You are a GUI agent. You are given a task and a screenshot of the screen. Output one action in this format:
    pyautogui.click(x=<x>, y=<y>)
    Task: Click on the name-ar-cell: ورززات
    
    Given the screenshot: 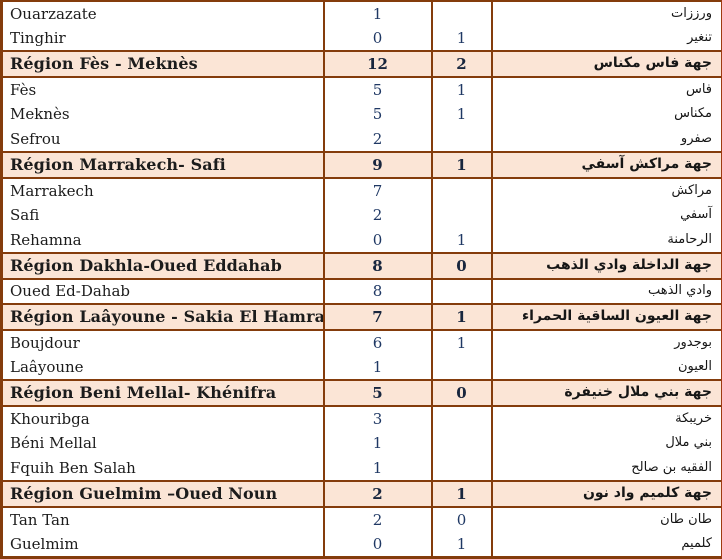 What is the action you would take?
    pyautogui.click(x=607, y=13)
    